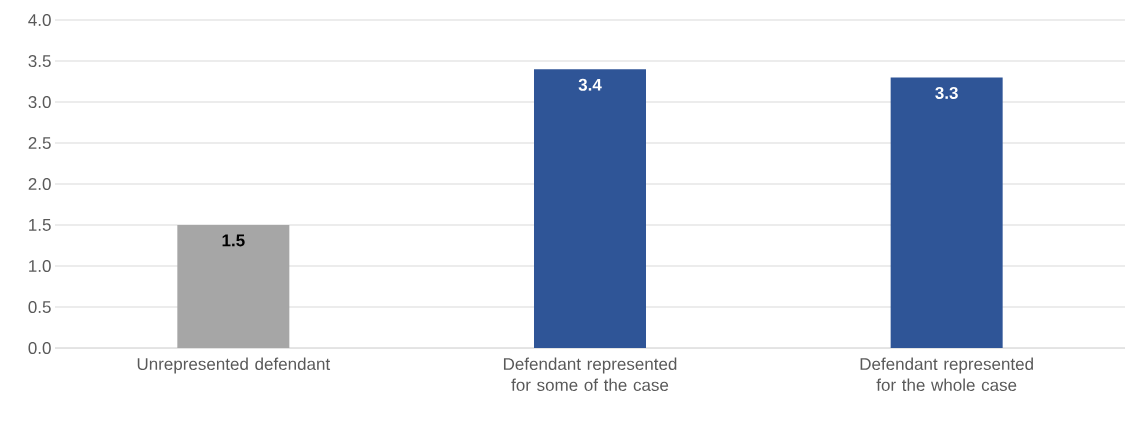 This screenshot has width=1126, height=421. Describe the element at coordinates (234, 365) in the screenshot. I see `x-tick-label: Unrepresented defendant` at that location.